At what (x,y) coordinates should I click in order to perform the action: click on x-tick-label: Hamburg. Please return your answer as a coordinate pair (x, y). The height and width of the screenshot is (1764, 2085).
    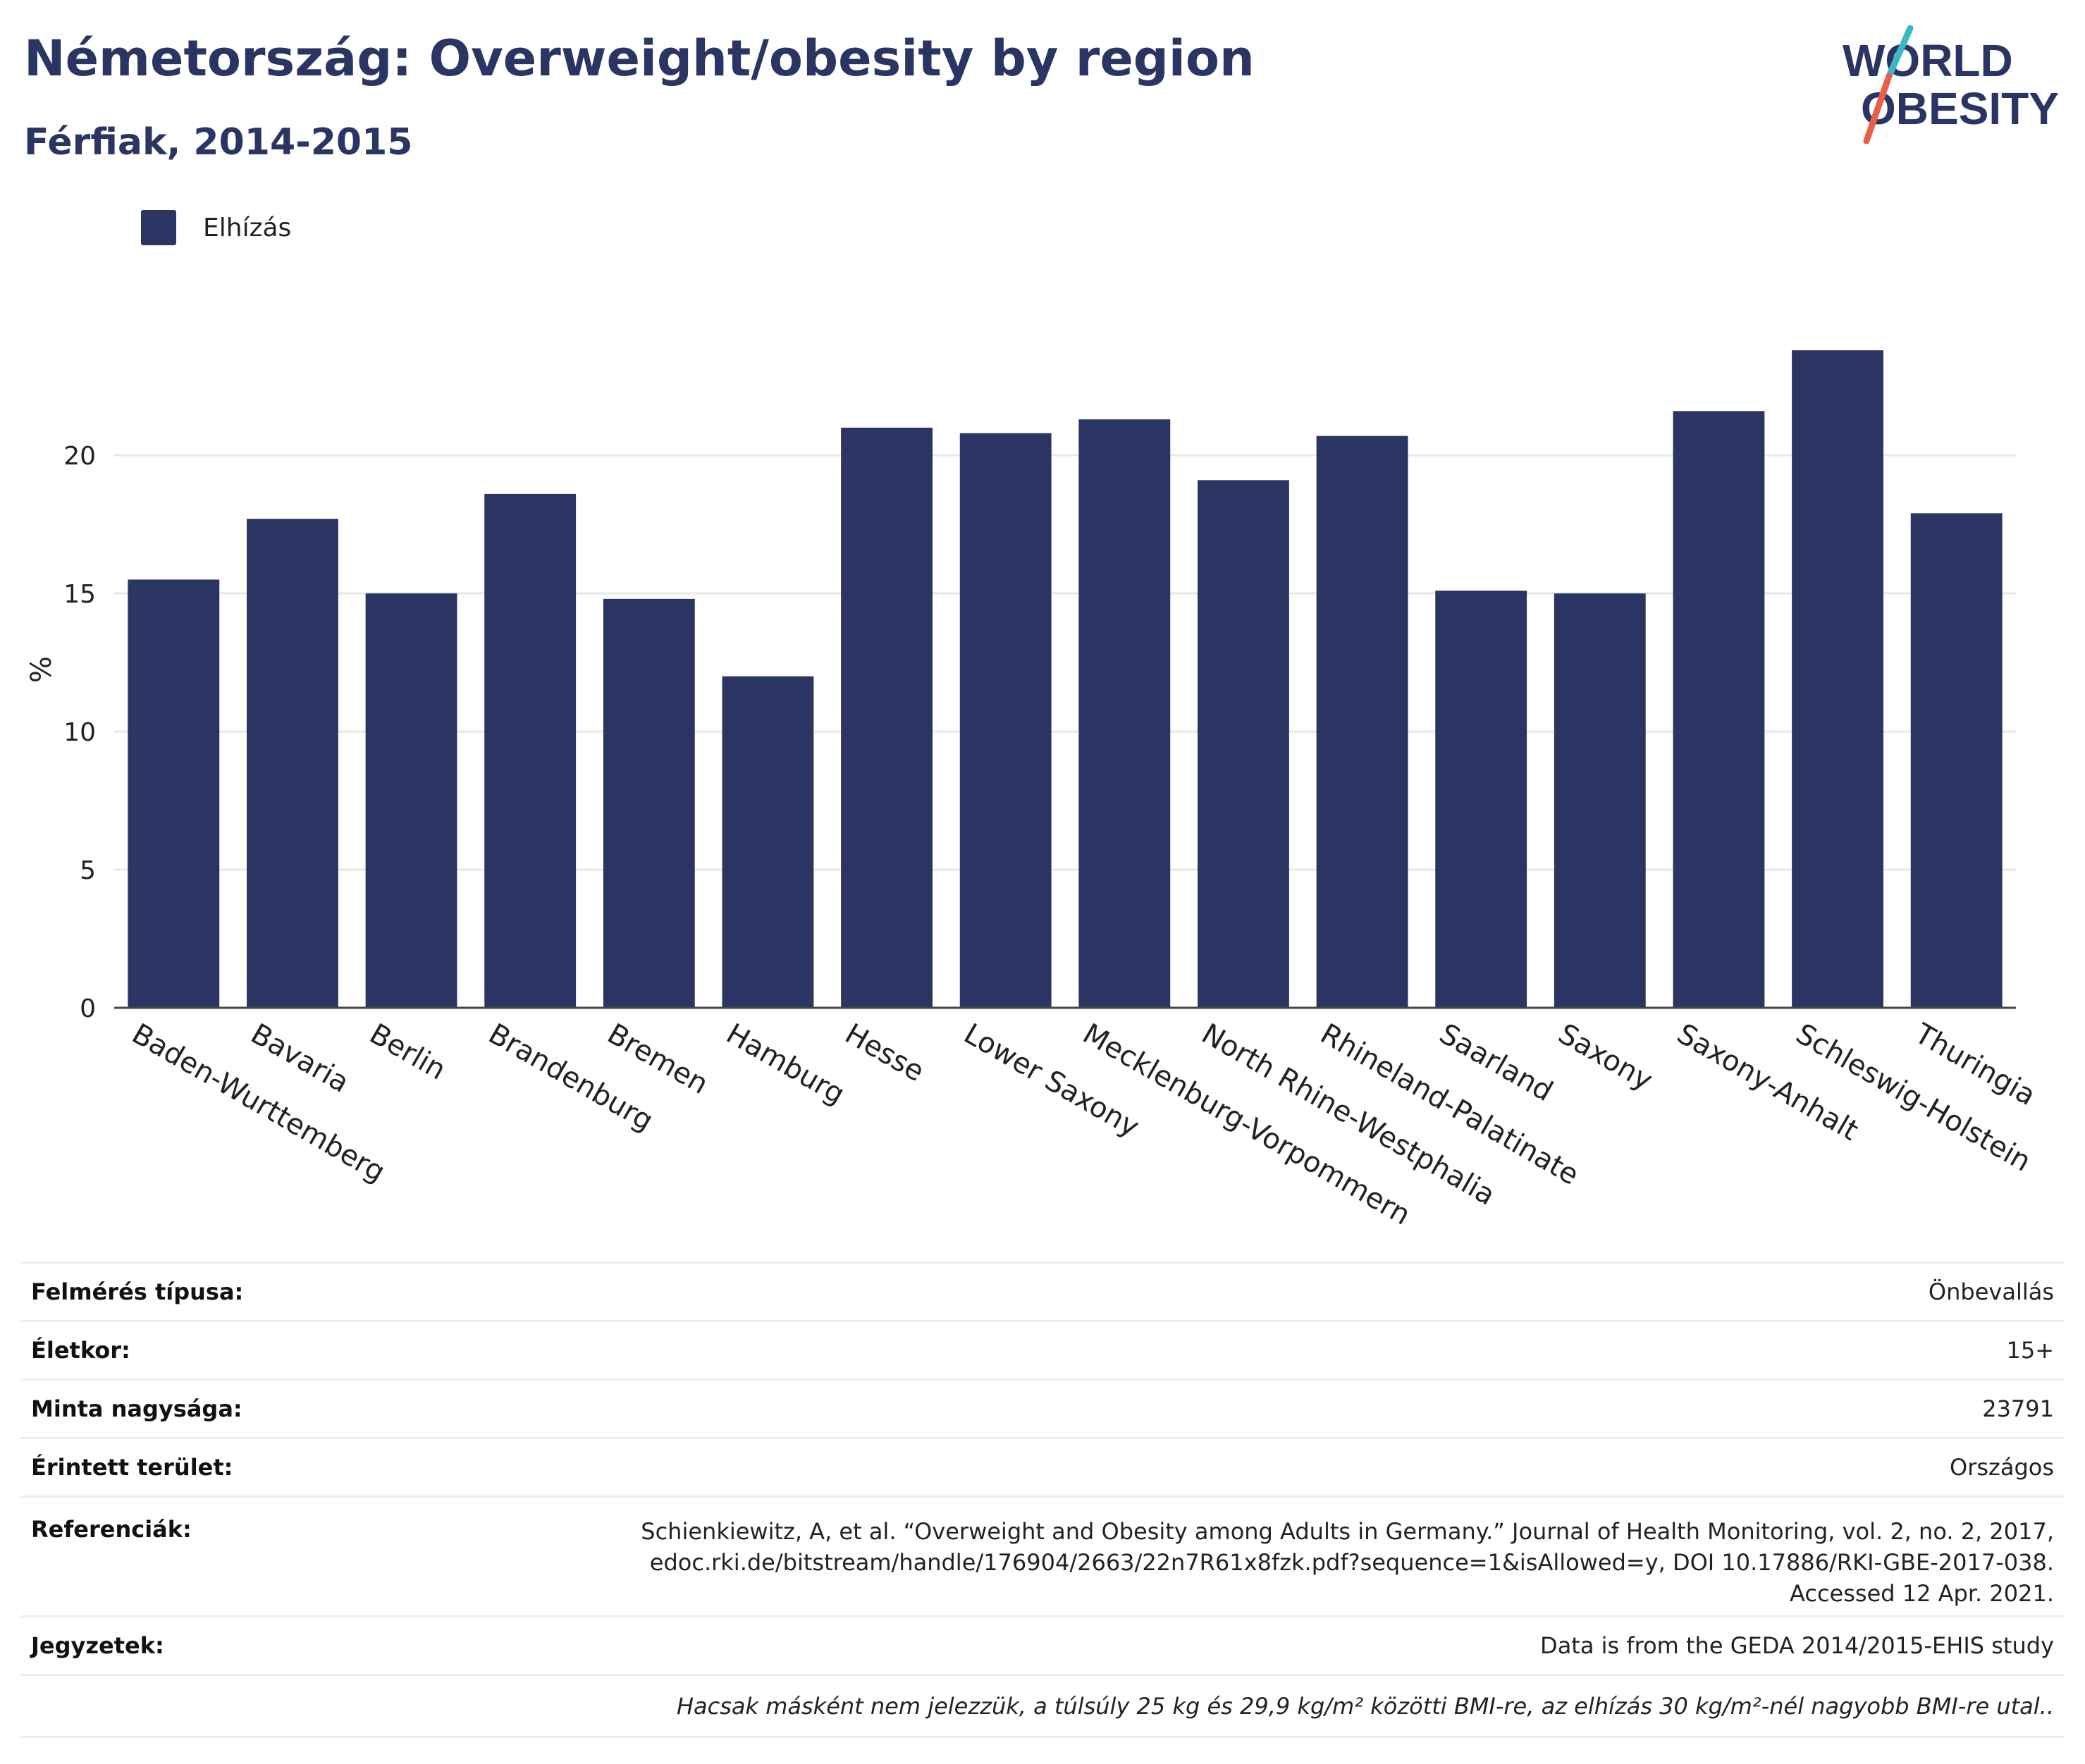
    Looking at the image, I should click on (785, 1064).